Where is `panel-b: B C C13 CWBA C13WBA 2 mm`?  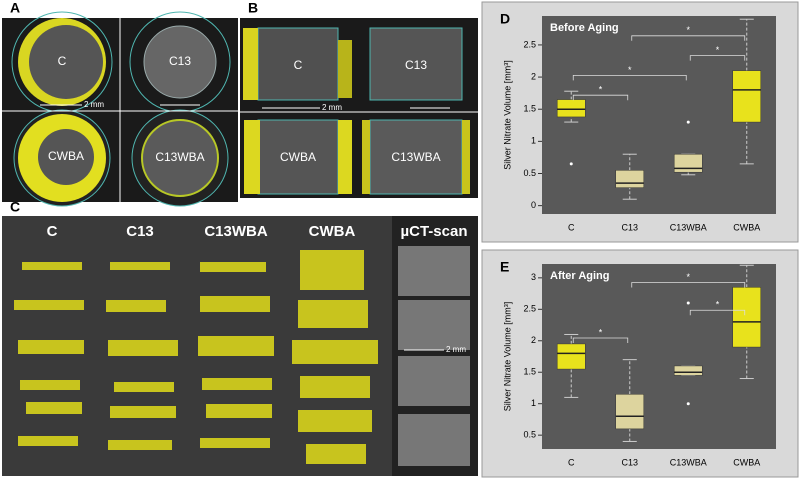
panel-b: B C C13 CWBA C13WBA 2 mm is located at coordinates (359, 99).